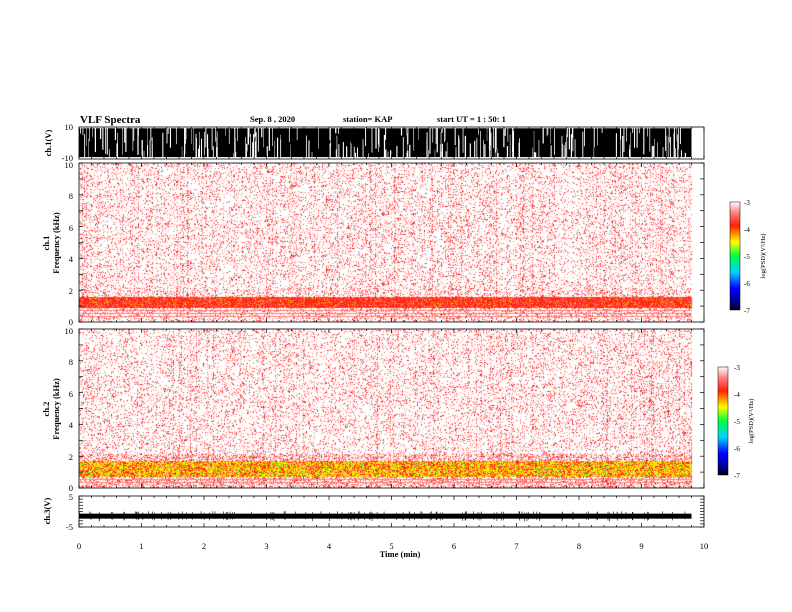 The width and height of the screenshot is (792, 612). Describe the element at coordinates (367, 119) in the screenshot. I see `station-label: station= KAP` at that location.